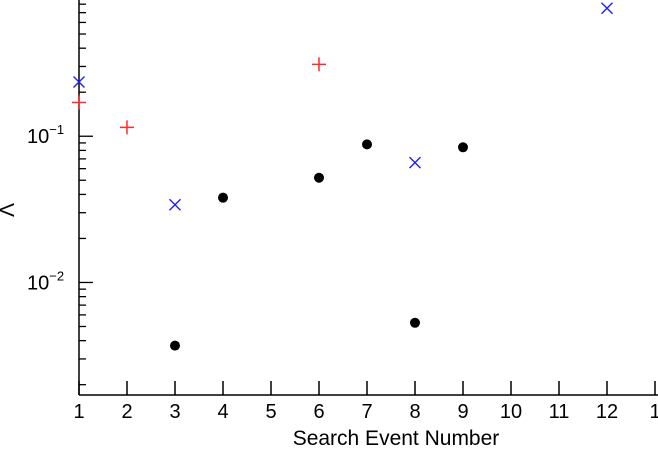 The width and height of the screenshot is (658, 450). What do you see at coordinates (511, 412) in the screenshot?
I see `x-tick-label: 10` at bounding box center [511, 412].